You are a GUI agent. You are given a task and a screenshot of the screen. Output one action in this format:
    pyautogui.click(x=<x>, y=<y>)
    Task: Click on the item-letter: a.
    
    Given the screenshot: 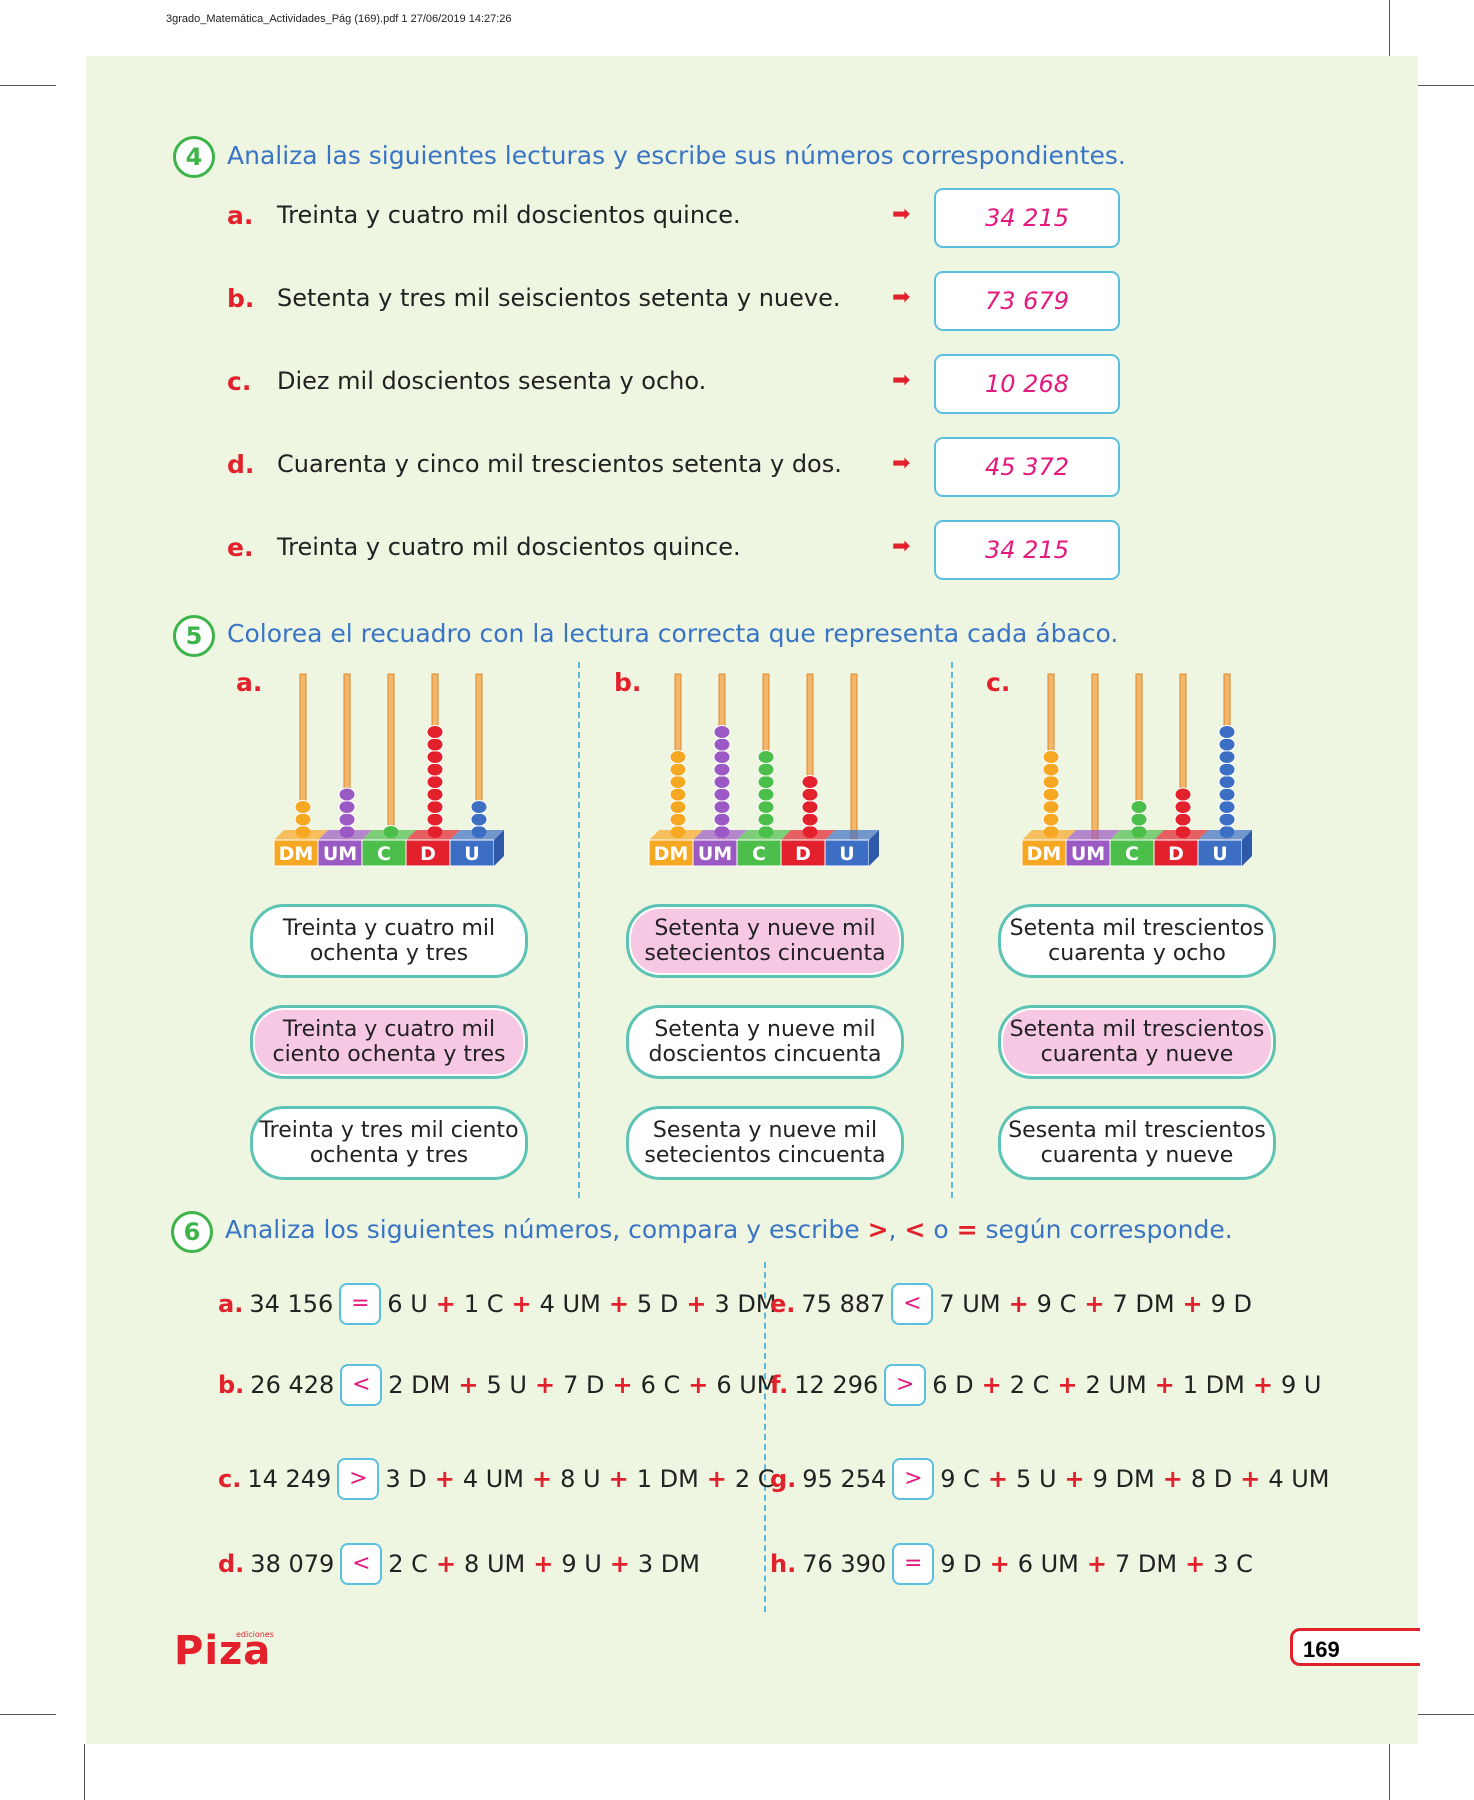 What is the action you would take?
    pyautogui.click(x=231, y=1304)
    